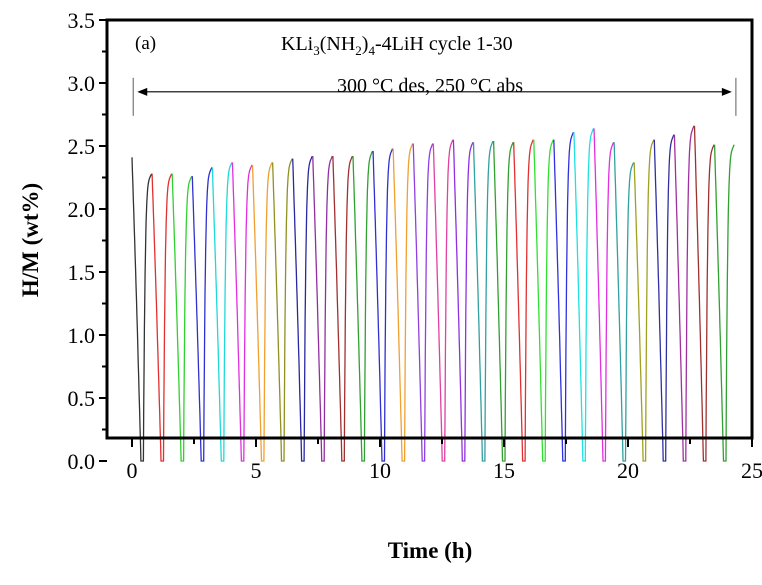  I want to click on chart-title: KLi3(NH2)4-4LiH cycle 1-30, so click(397, 45).